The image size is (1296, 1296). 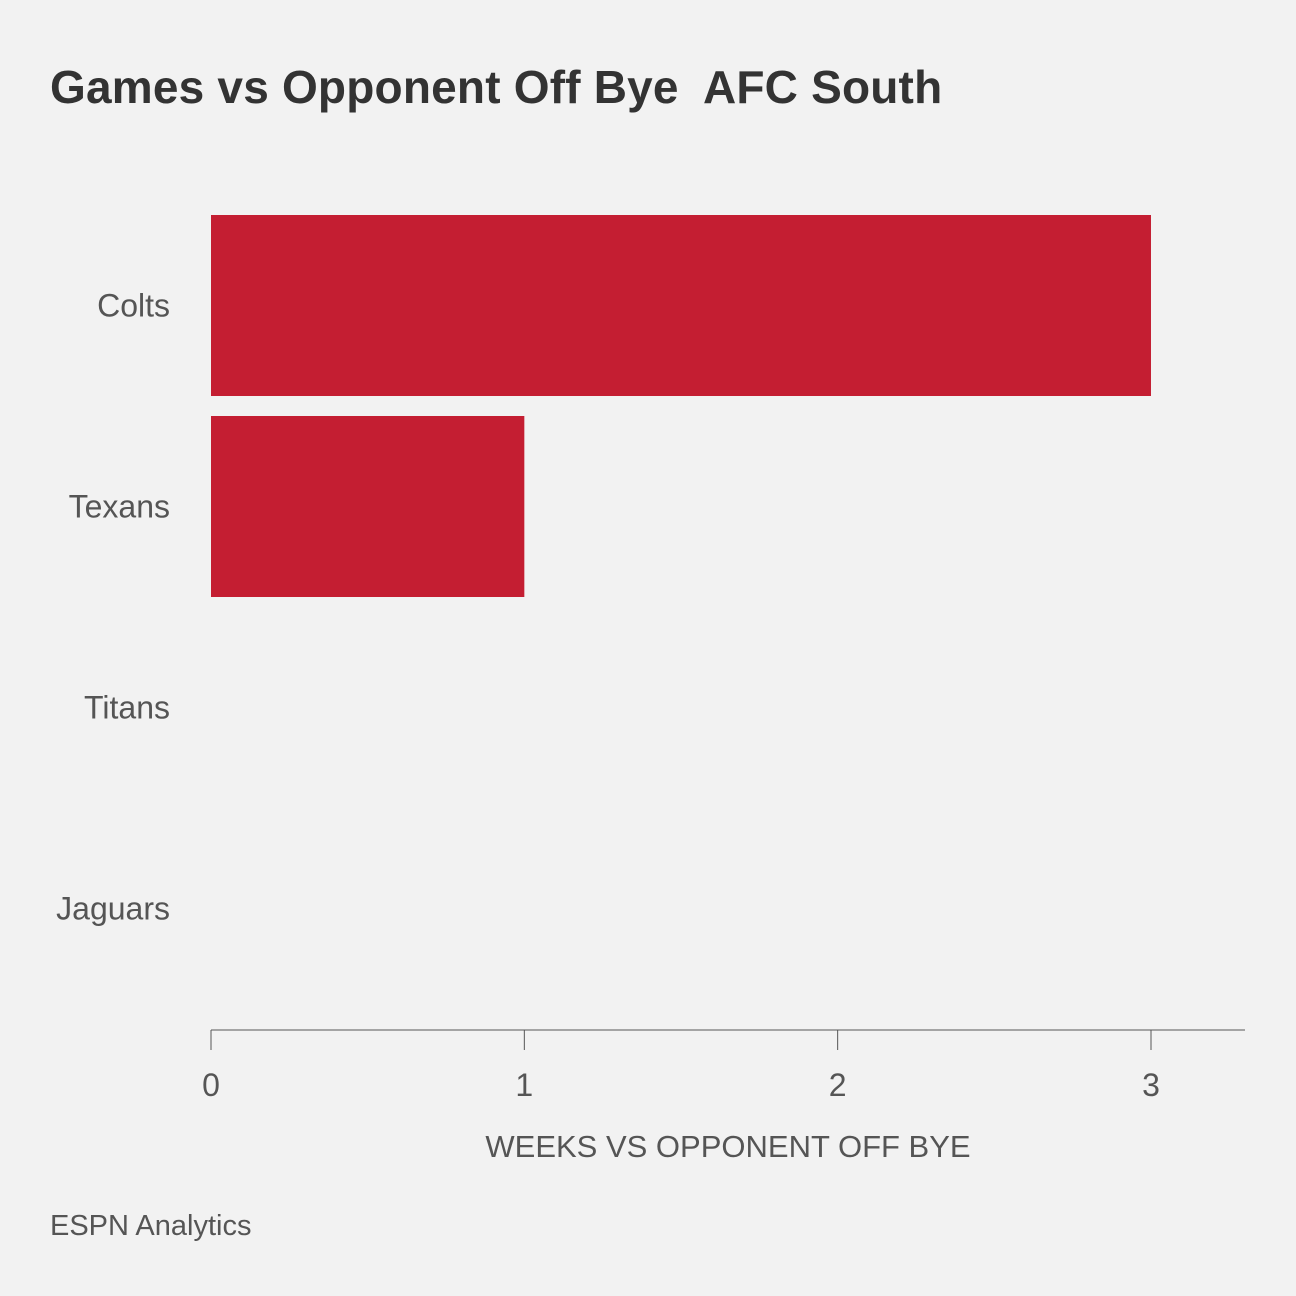 I want to click on category-label-jaguars: Jaguars, so click(x=113, y=909).